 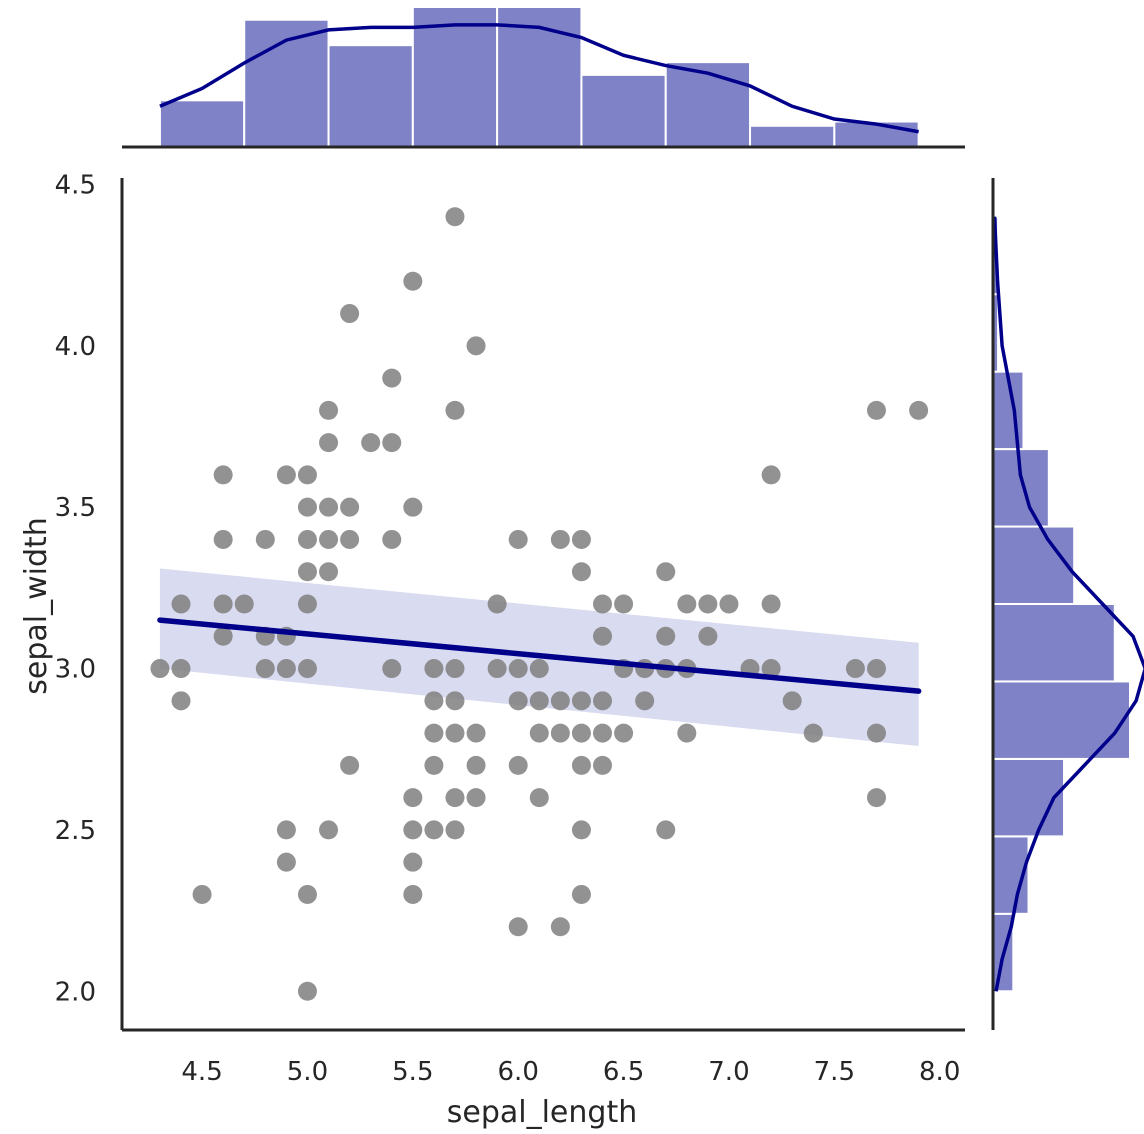 What do you see at coordinates (75, 508) in the screenshot?
I see `y-tick-label: 3.5` at bounding box center [75, 508].